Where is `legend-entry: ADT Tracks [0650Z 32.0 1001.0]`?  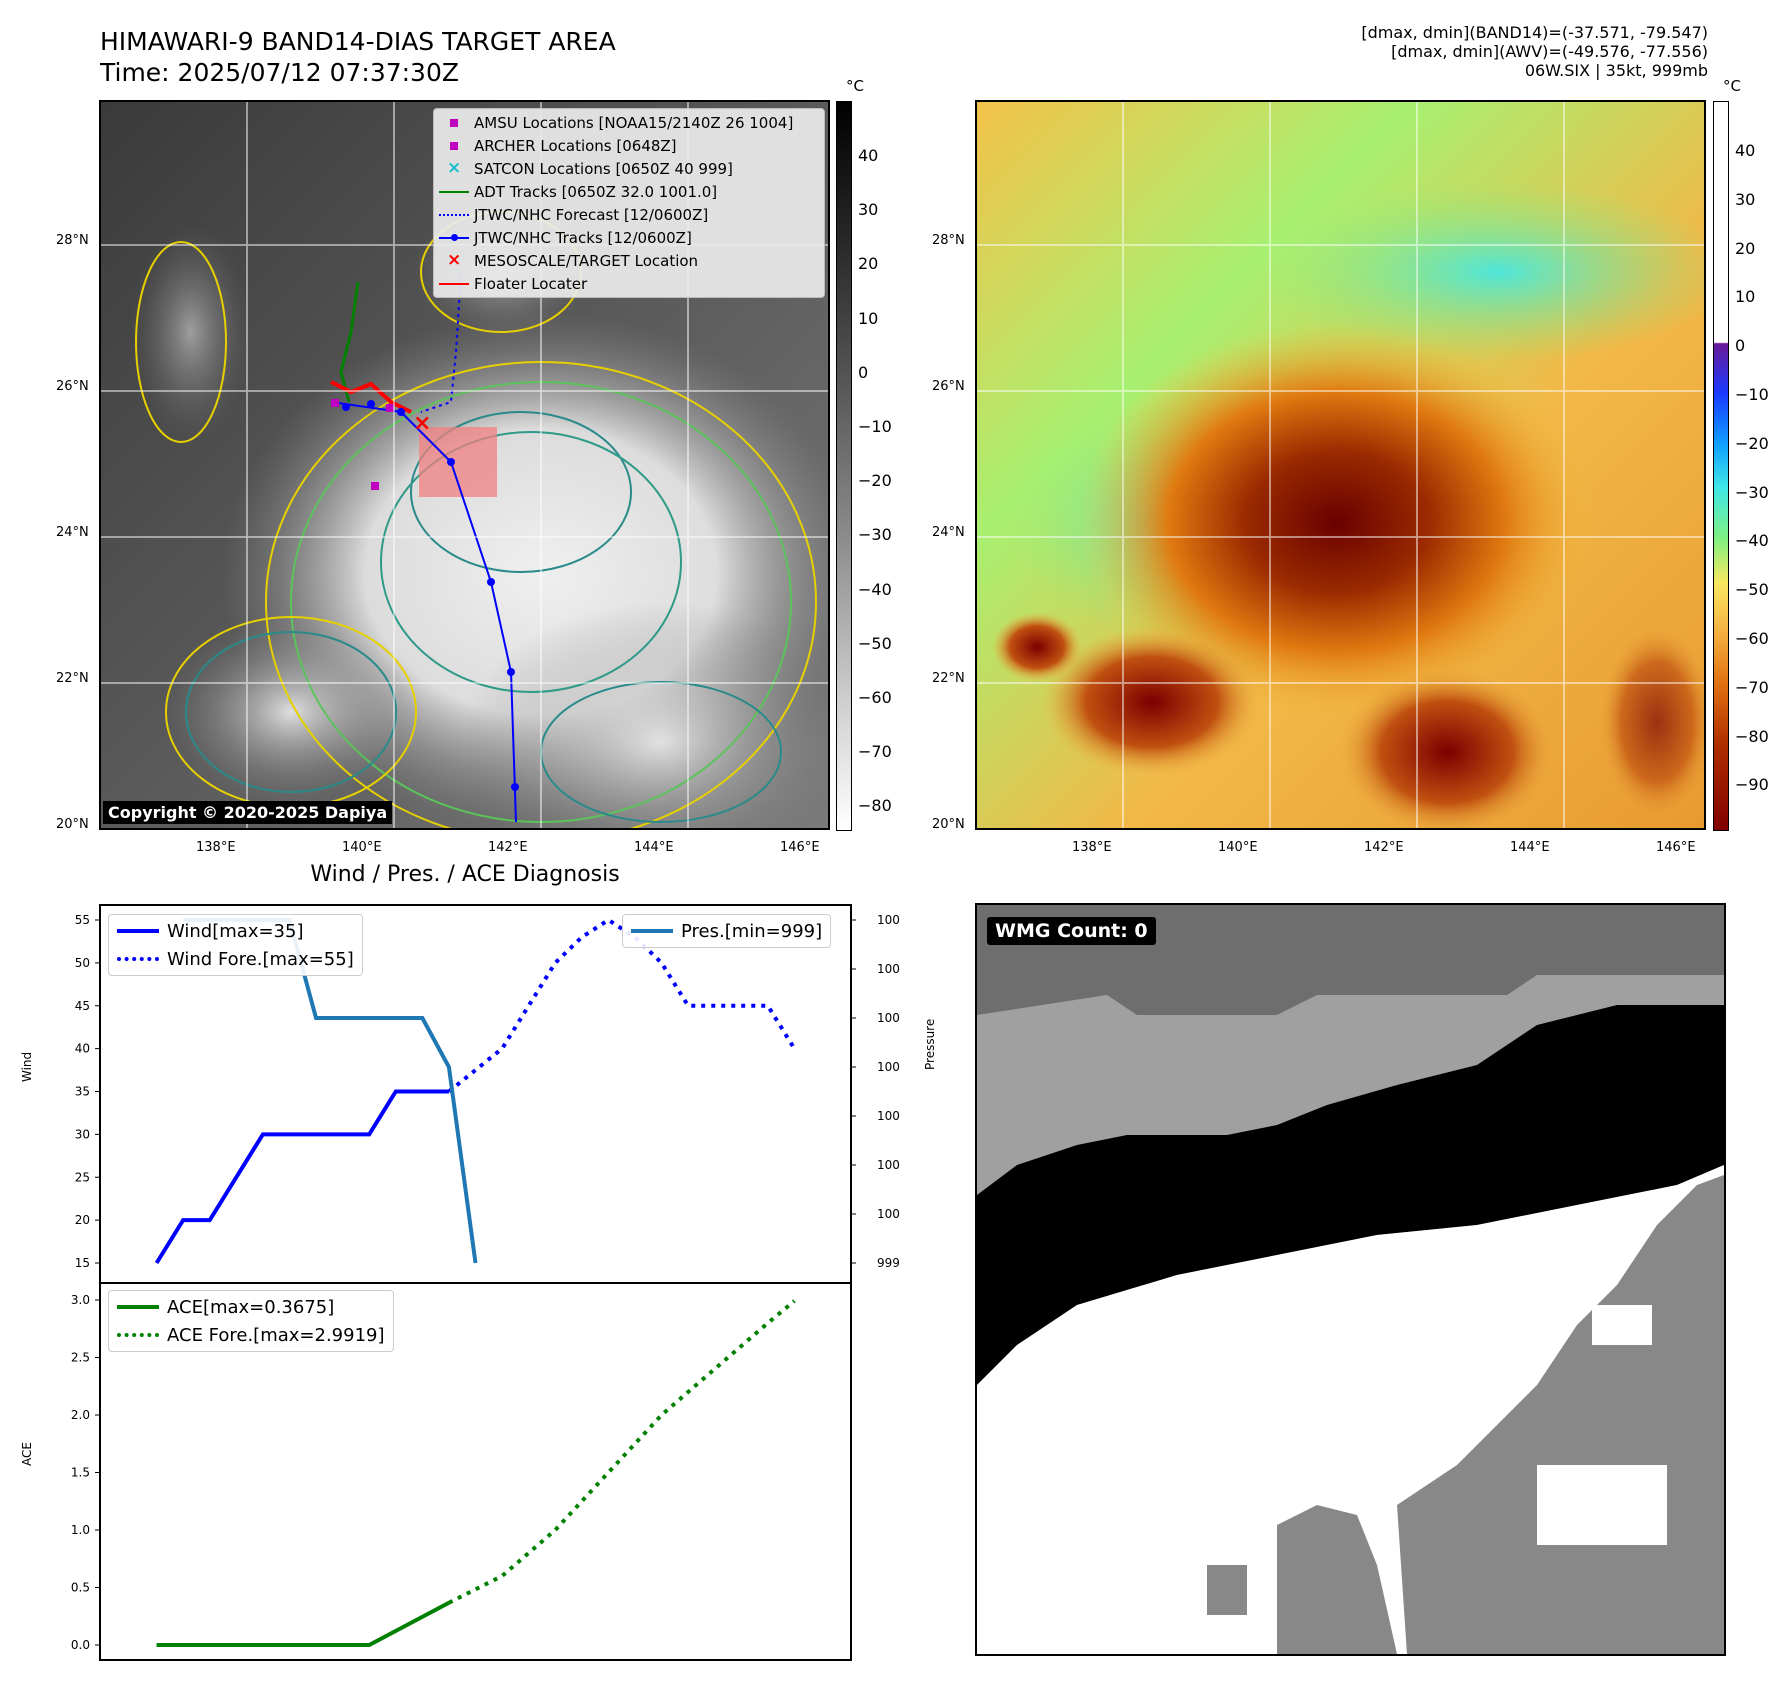 legend-entry: ADT Tracks [0650Z 32.0 1001.0] is located at coordinates (629, 191).